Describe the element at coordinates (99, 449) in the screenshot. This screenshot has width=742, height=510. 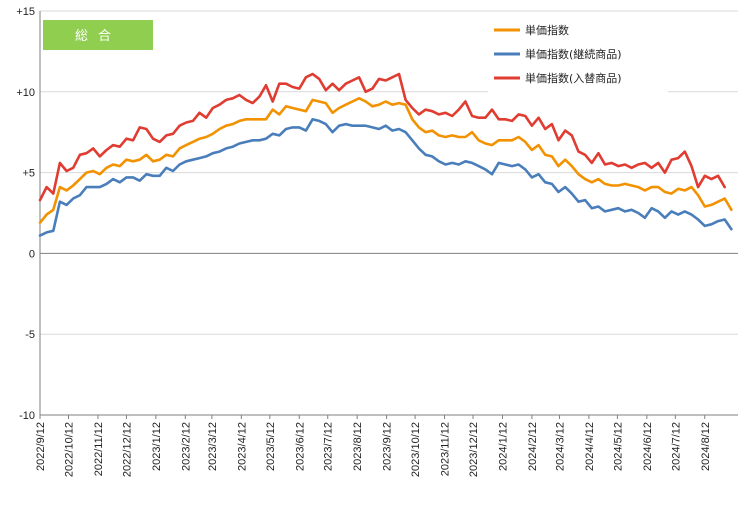
I see `x-tick-label: 2022/11/12` at that location.